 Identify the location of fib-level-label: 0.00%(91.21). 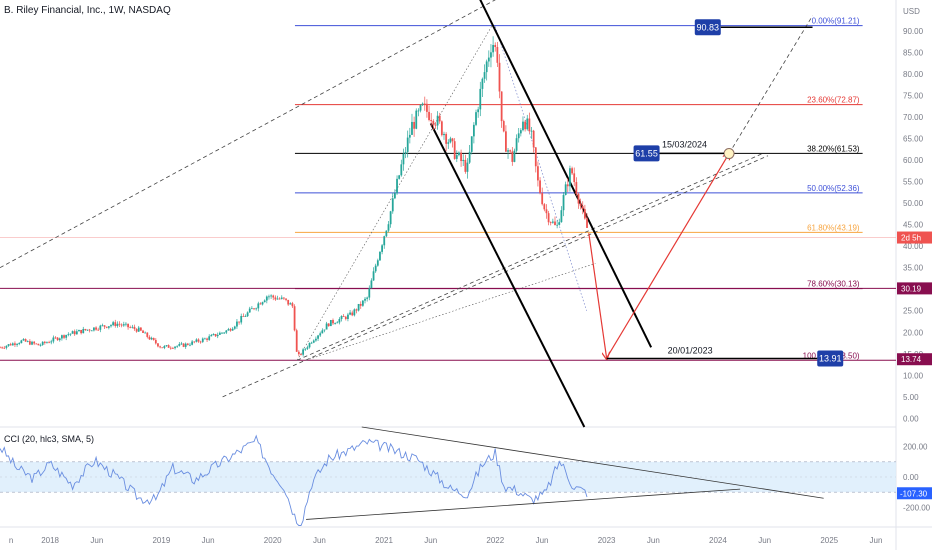
(836, 21).